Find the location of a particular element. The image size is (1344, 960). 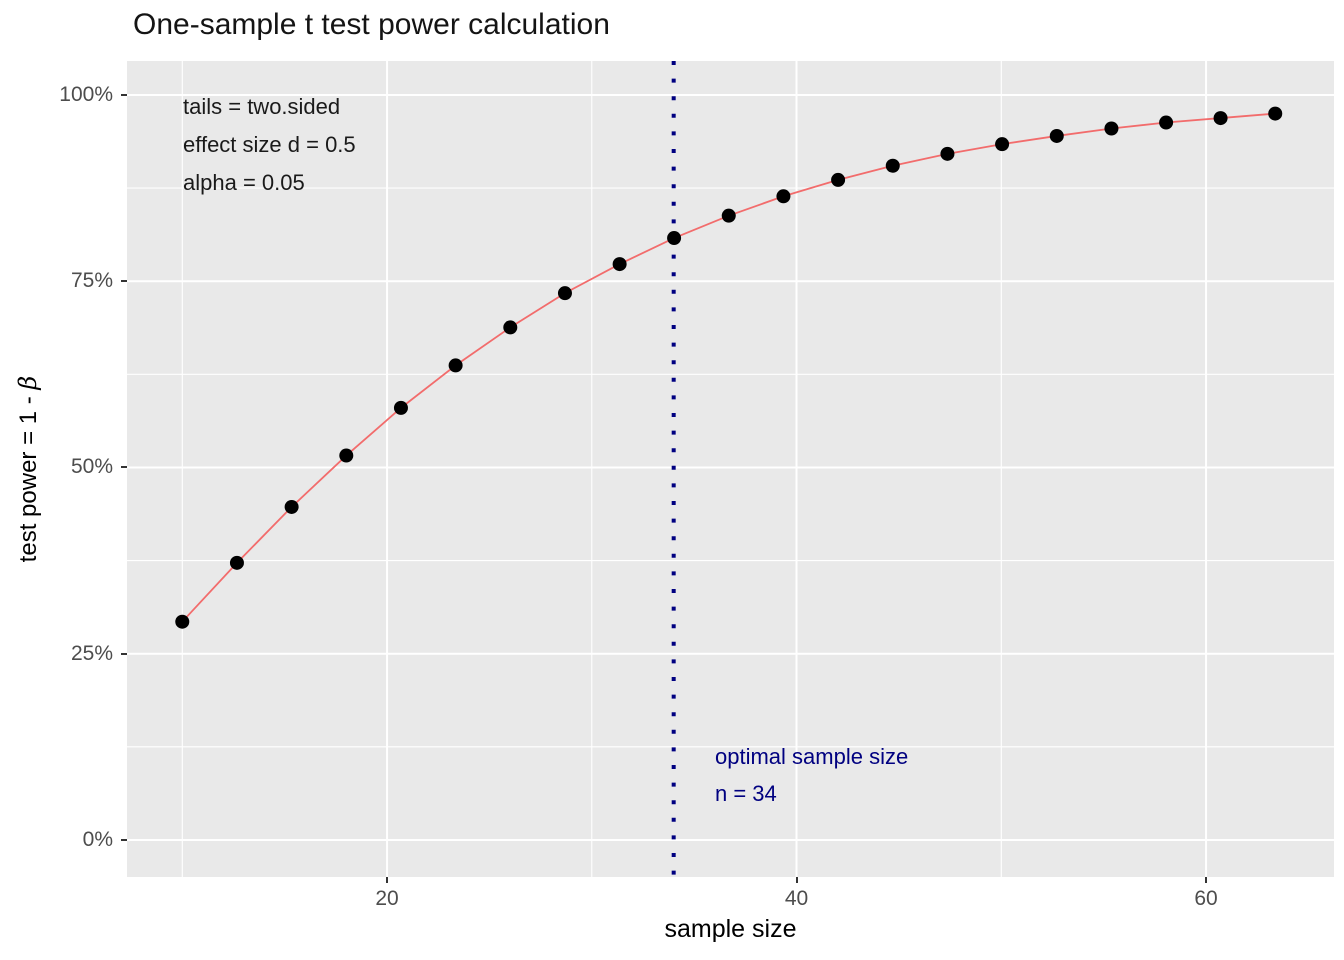

beta-symbol: β is located at coordinates (28, 382).